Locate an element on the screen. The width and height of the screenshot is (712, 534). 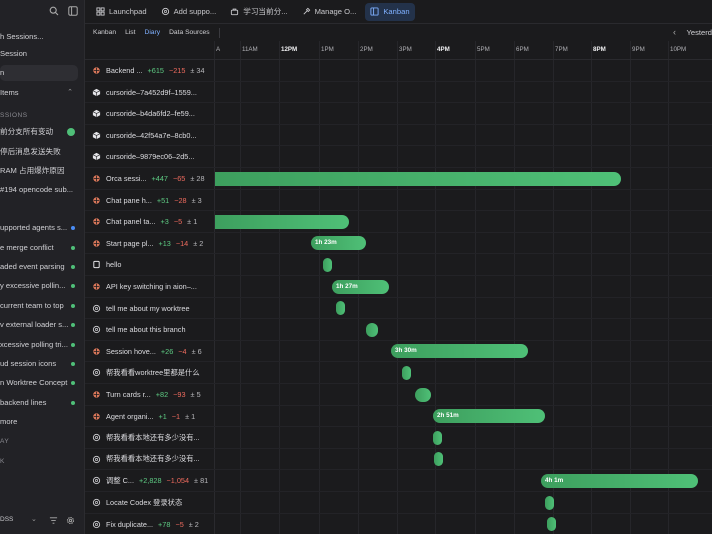
session-label: tell me about my worktree is located at coordinates (153, 308).